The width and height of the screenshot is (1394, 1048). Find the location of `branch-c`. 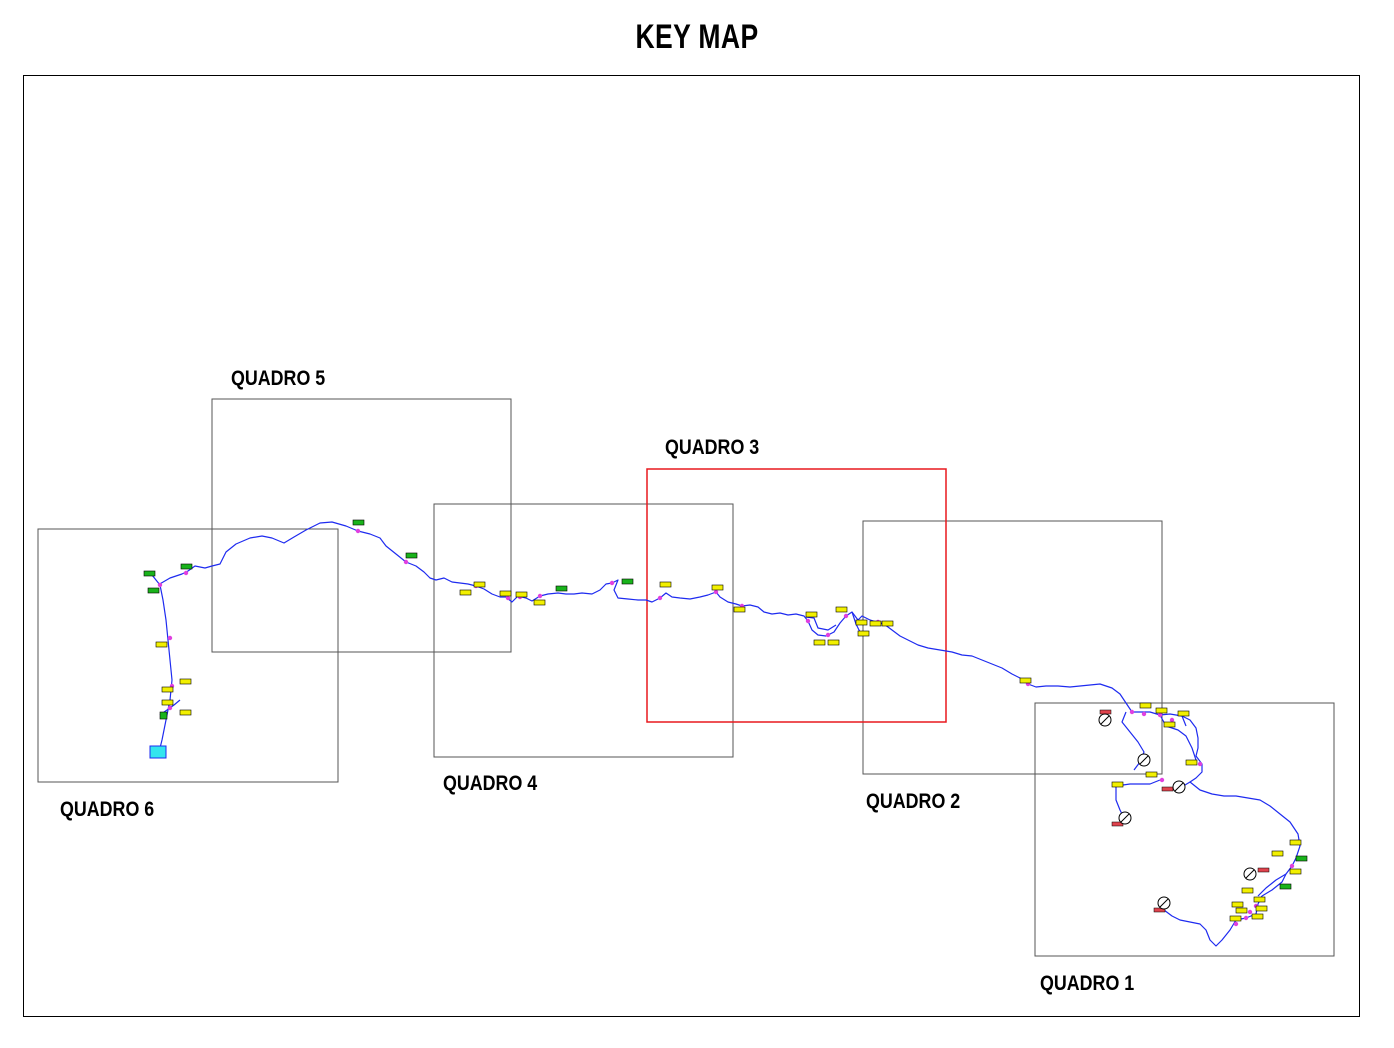

branch-c is located at coordinates (1184, 721).